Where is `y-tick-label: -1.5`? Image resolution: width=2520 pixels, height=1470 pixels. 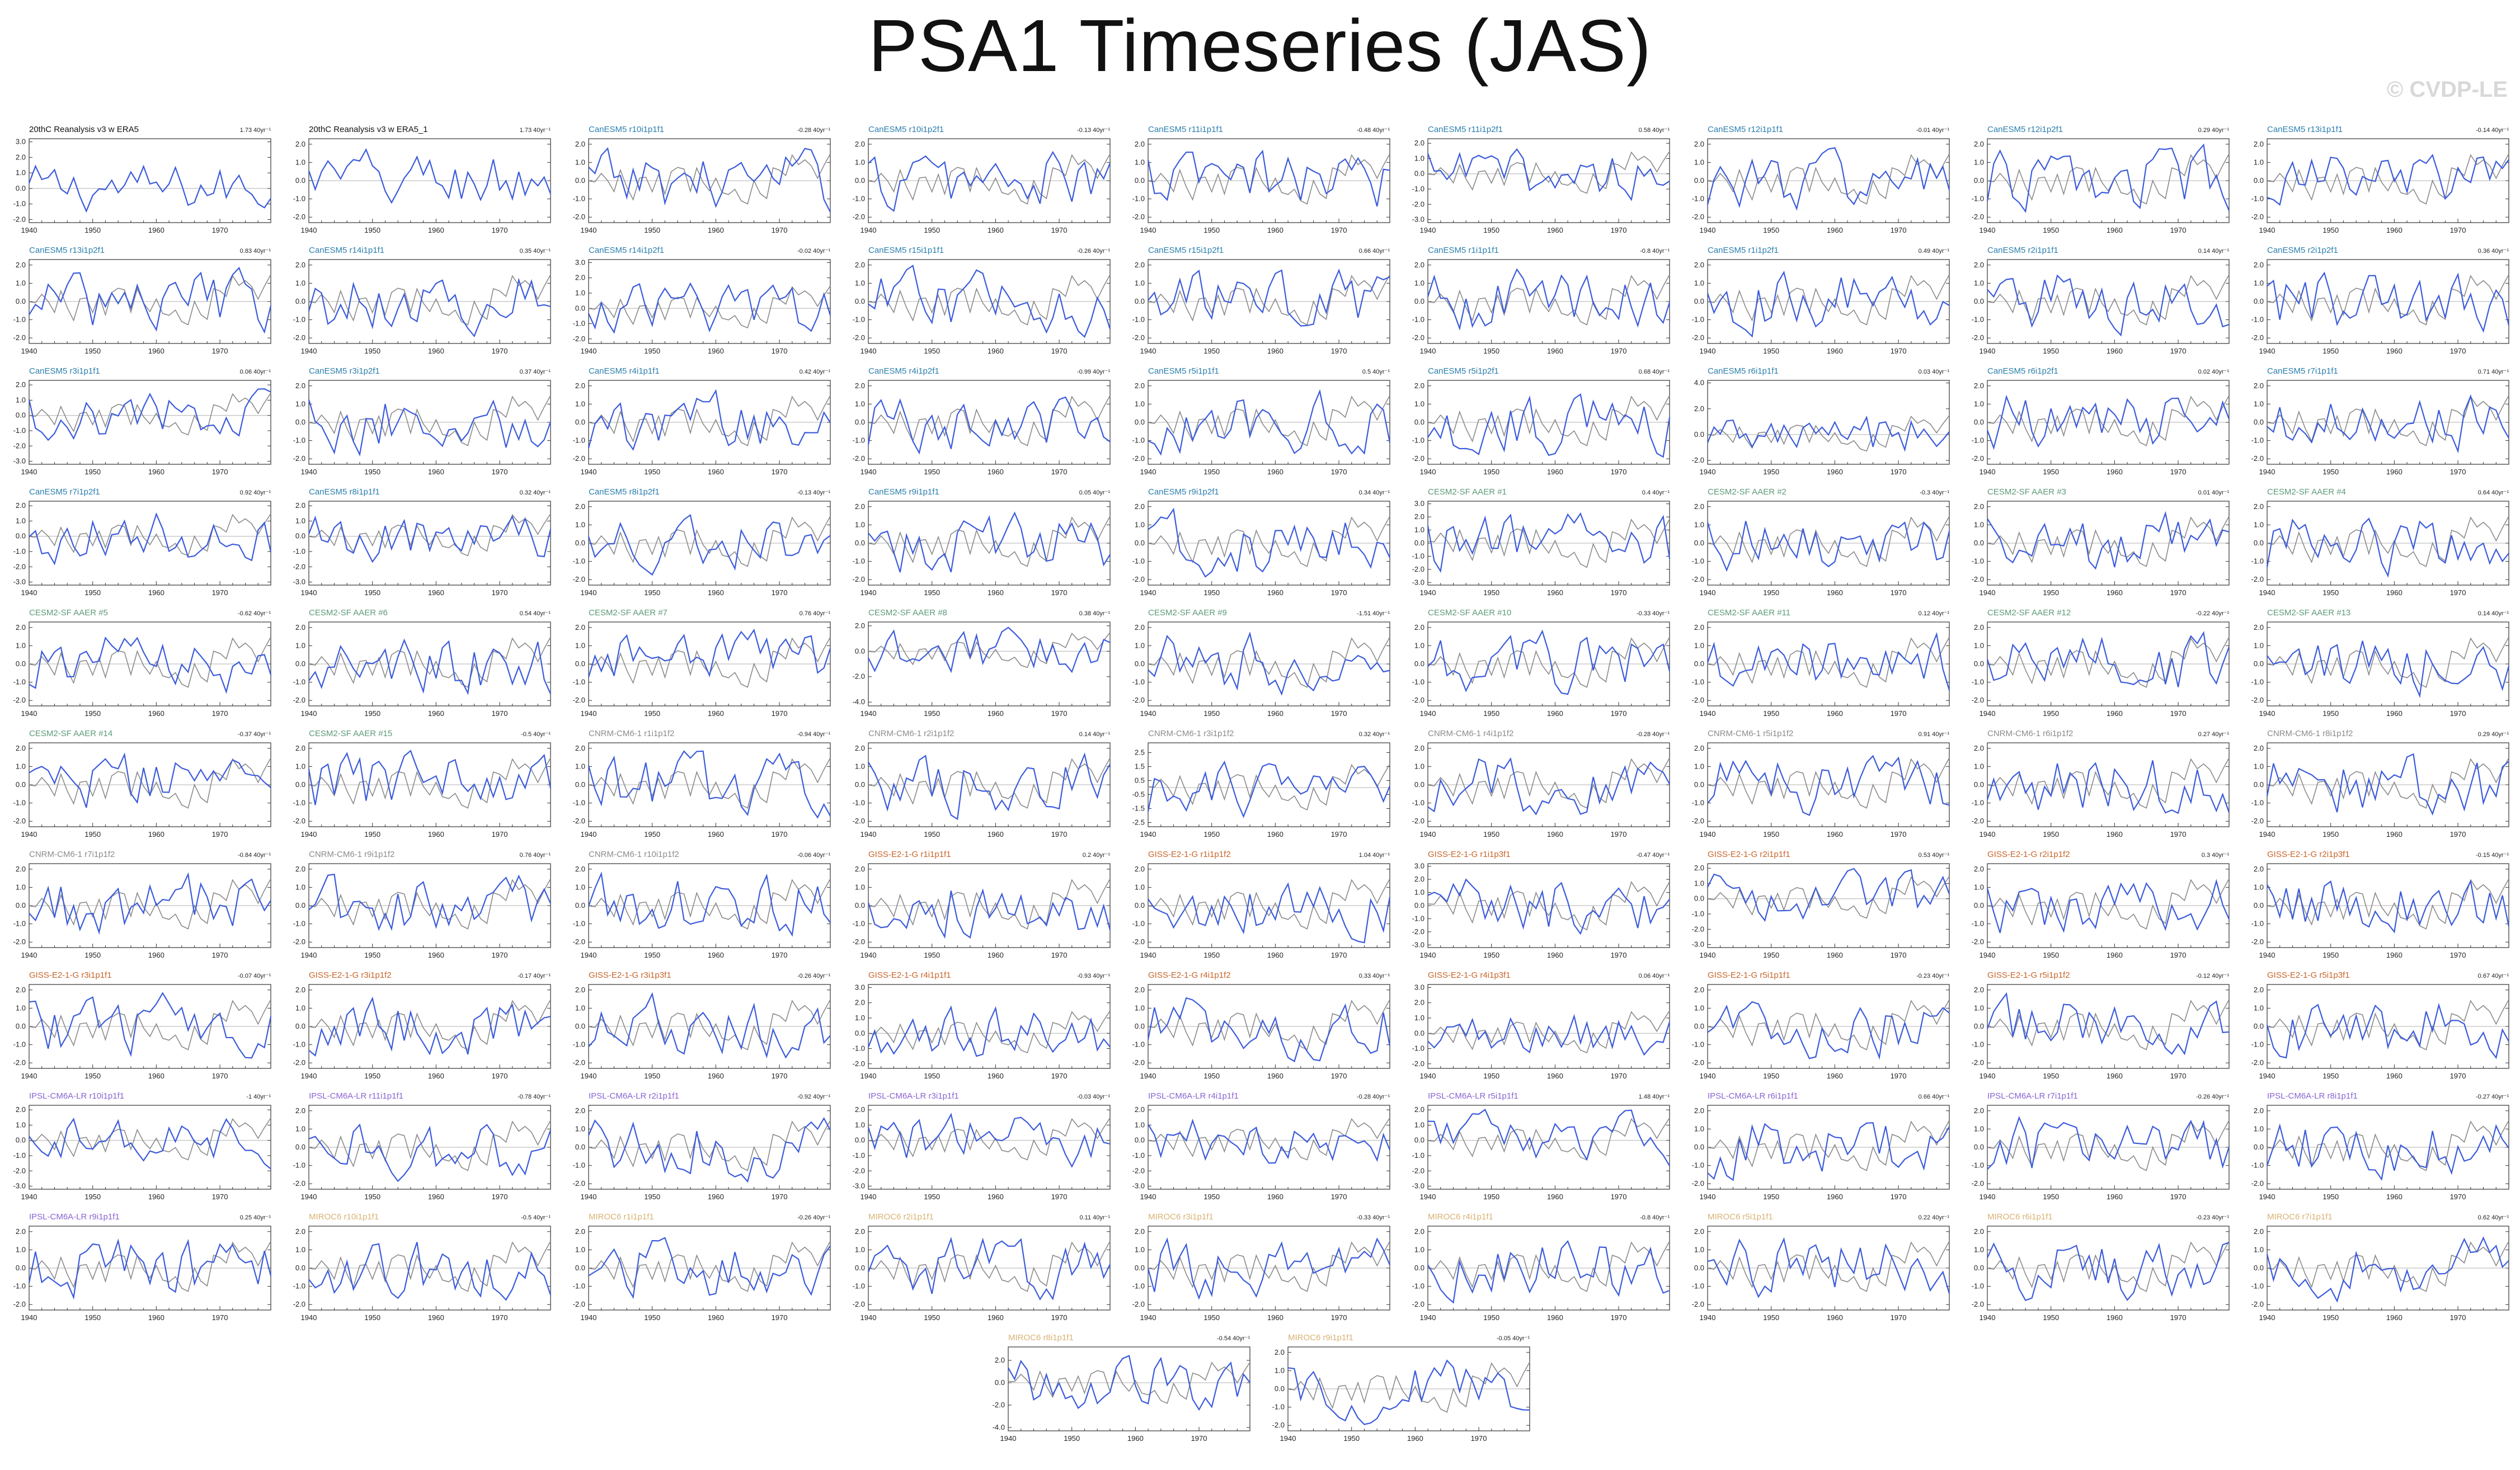
y-tick-label: -1.5 is located at coordinates (1138, 808).